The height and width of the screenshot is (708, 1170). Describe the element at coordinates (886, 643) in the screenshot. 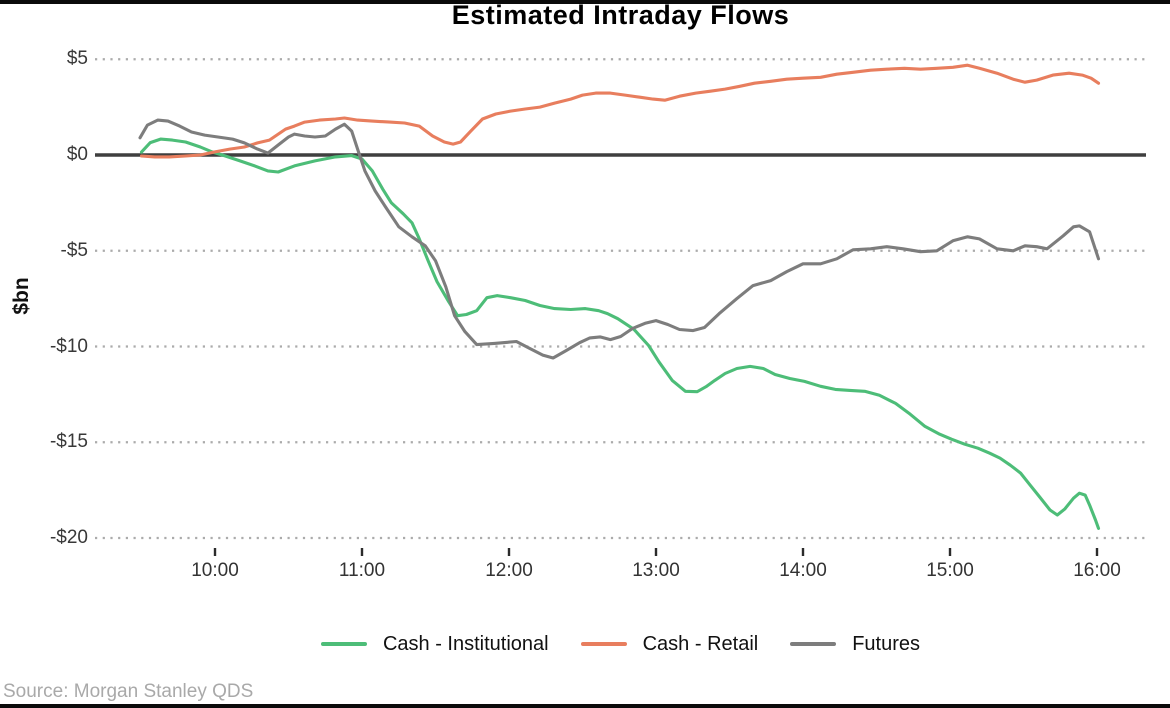

I see `legend-label: Futures` at that location.